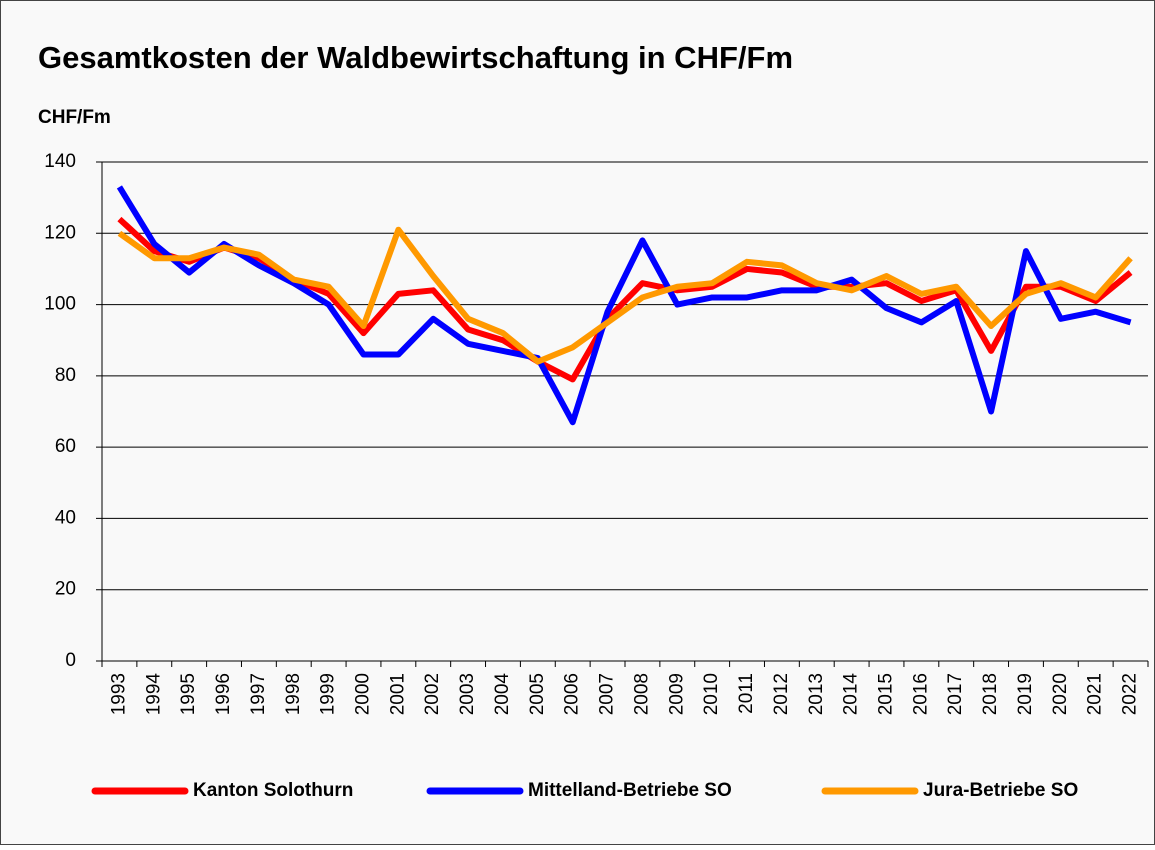  What do you see at coordinates (273, 790) in the screenshot?
I see `legend-label: Kanton Solothurn` at bounding box center [273, 790].